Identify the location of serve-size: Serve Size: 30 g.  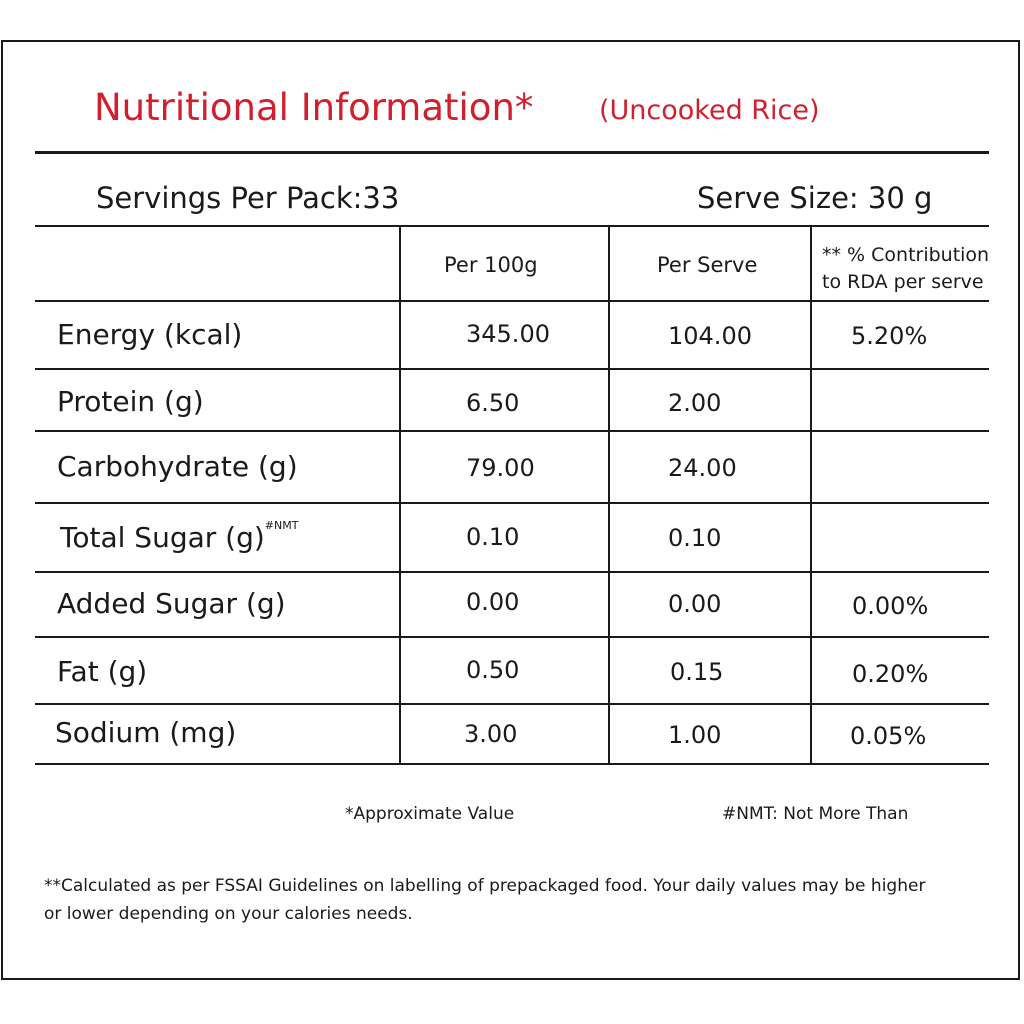
(815, 198).